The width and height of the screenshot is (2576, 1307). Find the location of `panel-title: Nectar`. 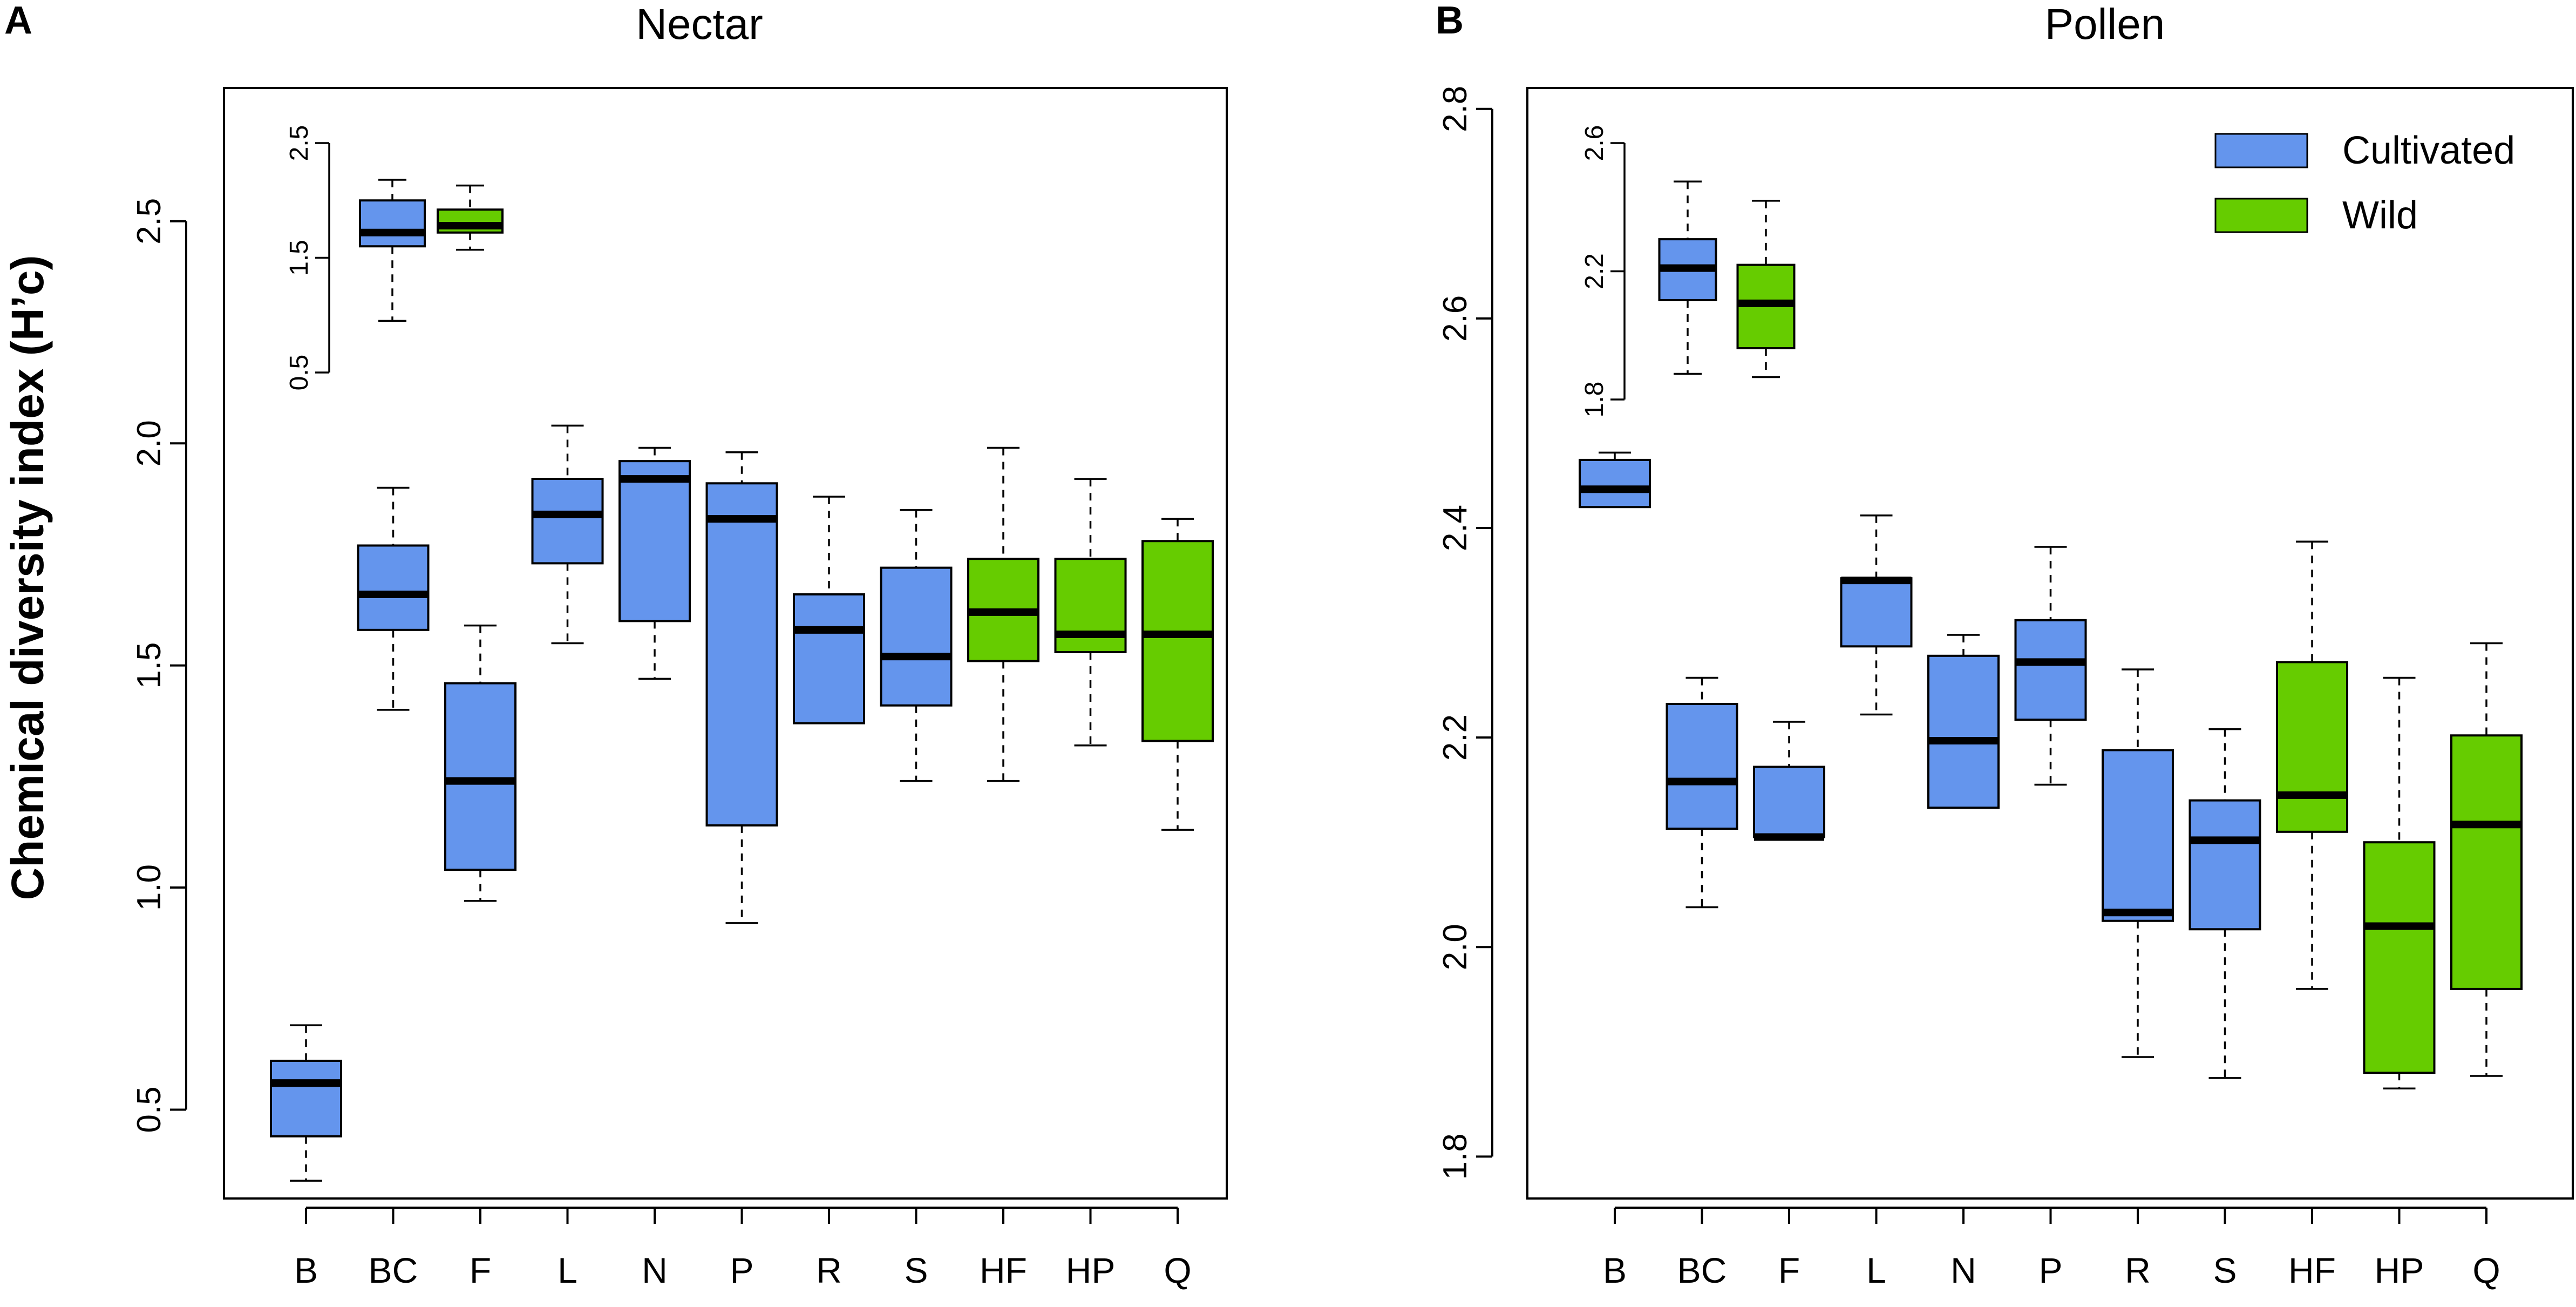

panel-title: Nectar is located at coordinates (699, 24).